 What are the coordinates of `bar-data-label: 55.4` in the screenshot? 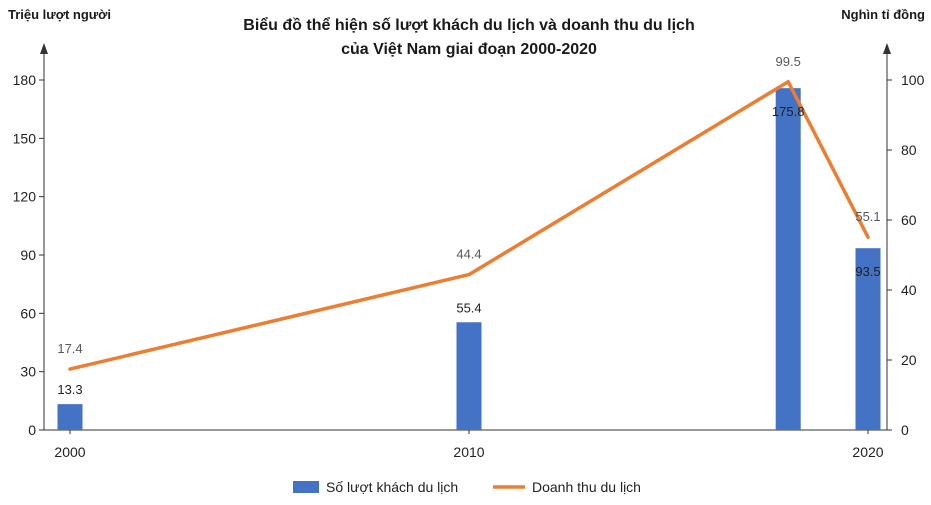 It's located at (468, 307).